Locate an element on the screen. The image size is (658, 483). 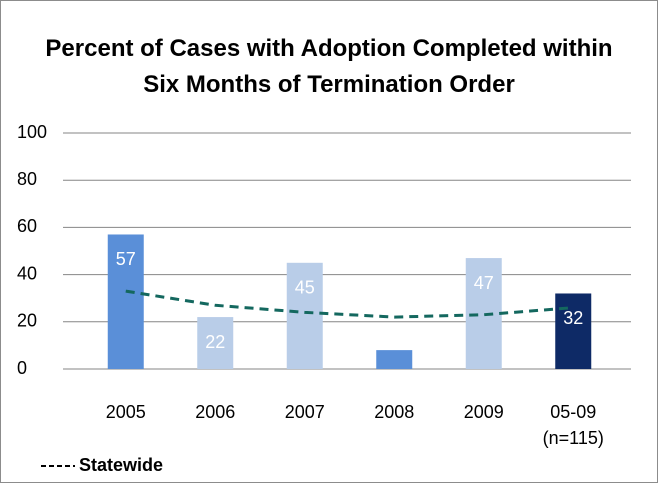
y-tick-label: 40 is located at coordinates (27, 273).